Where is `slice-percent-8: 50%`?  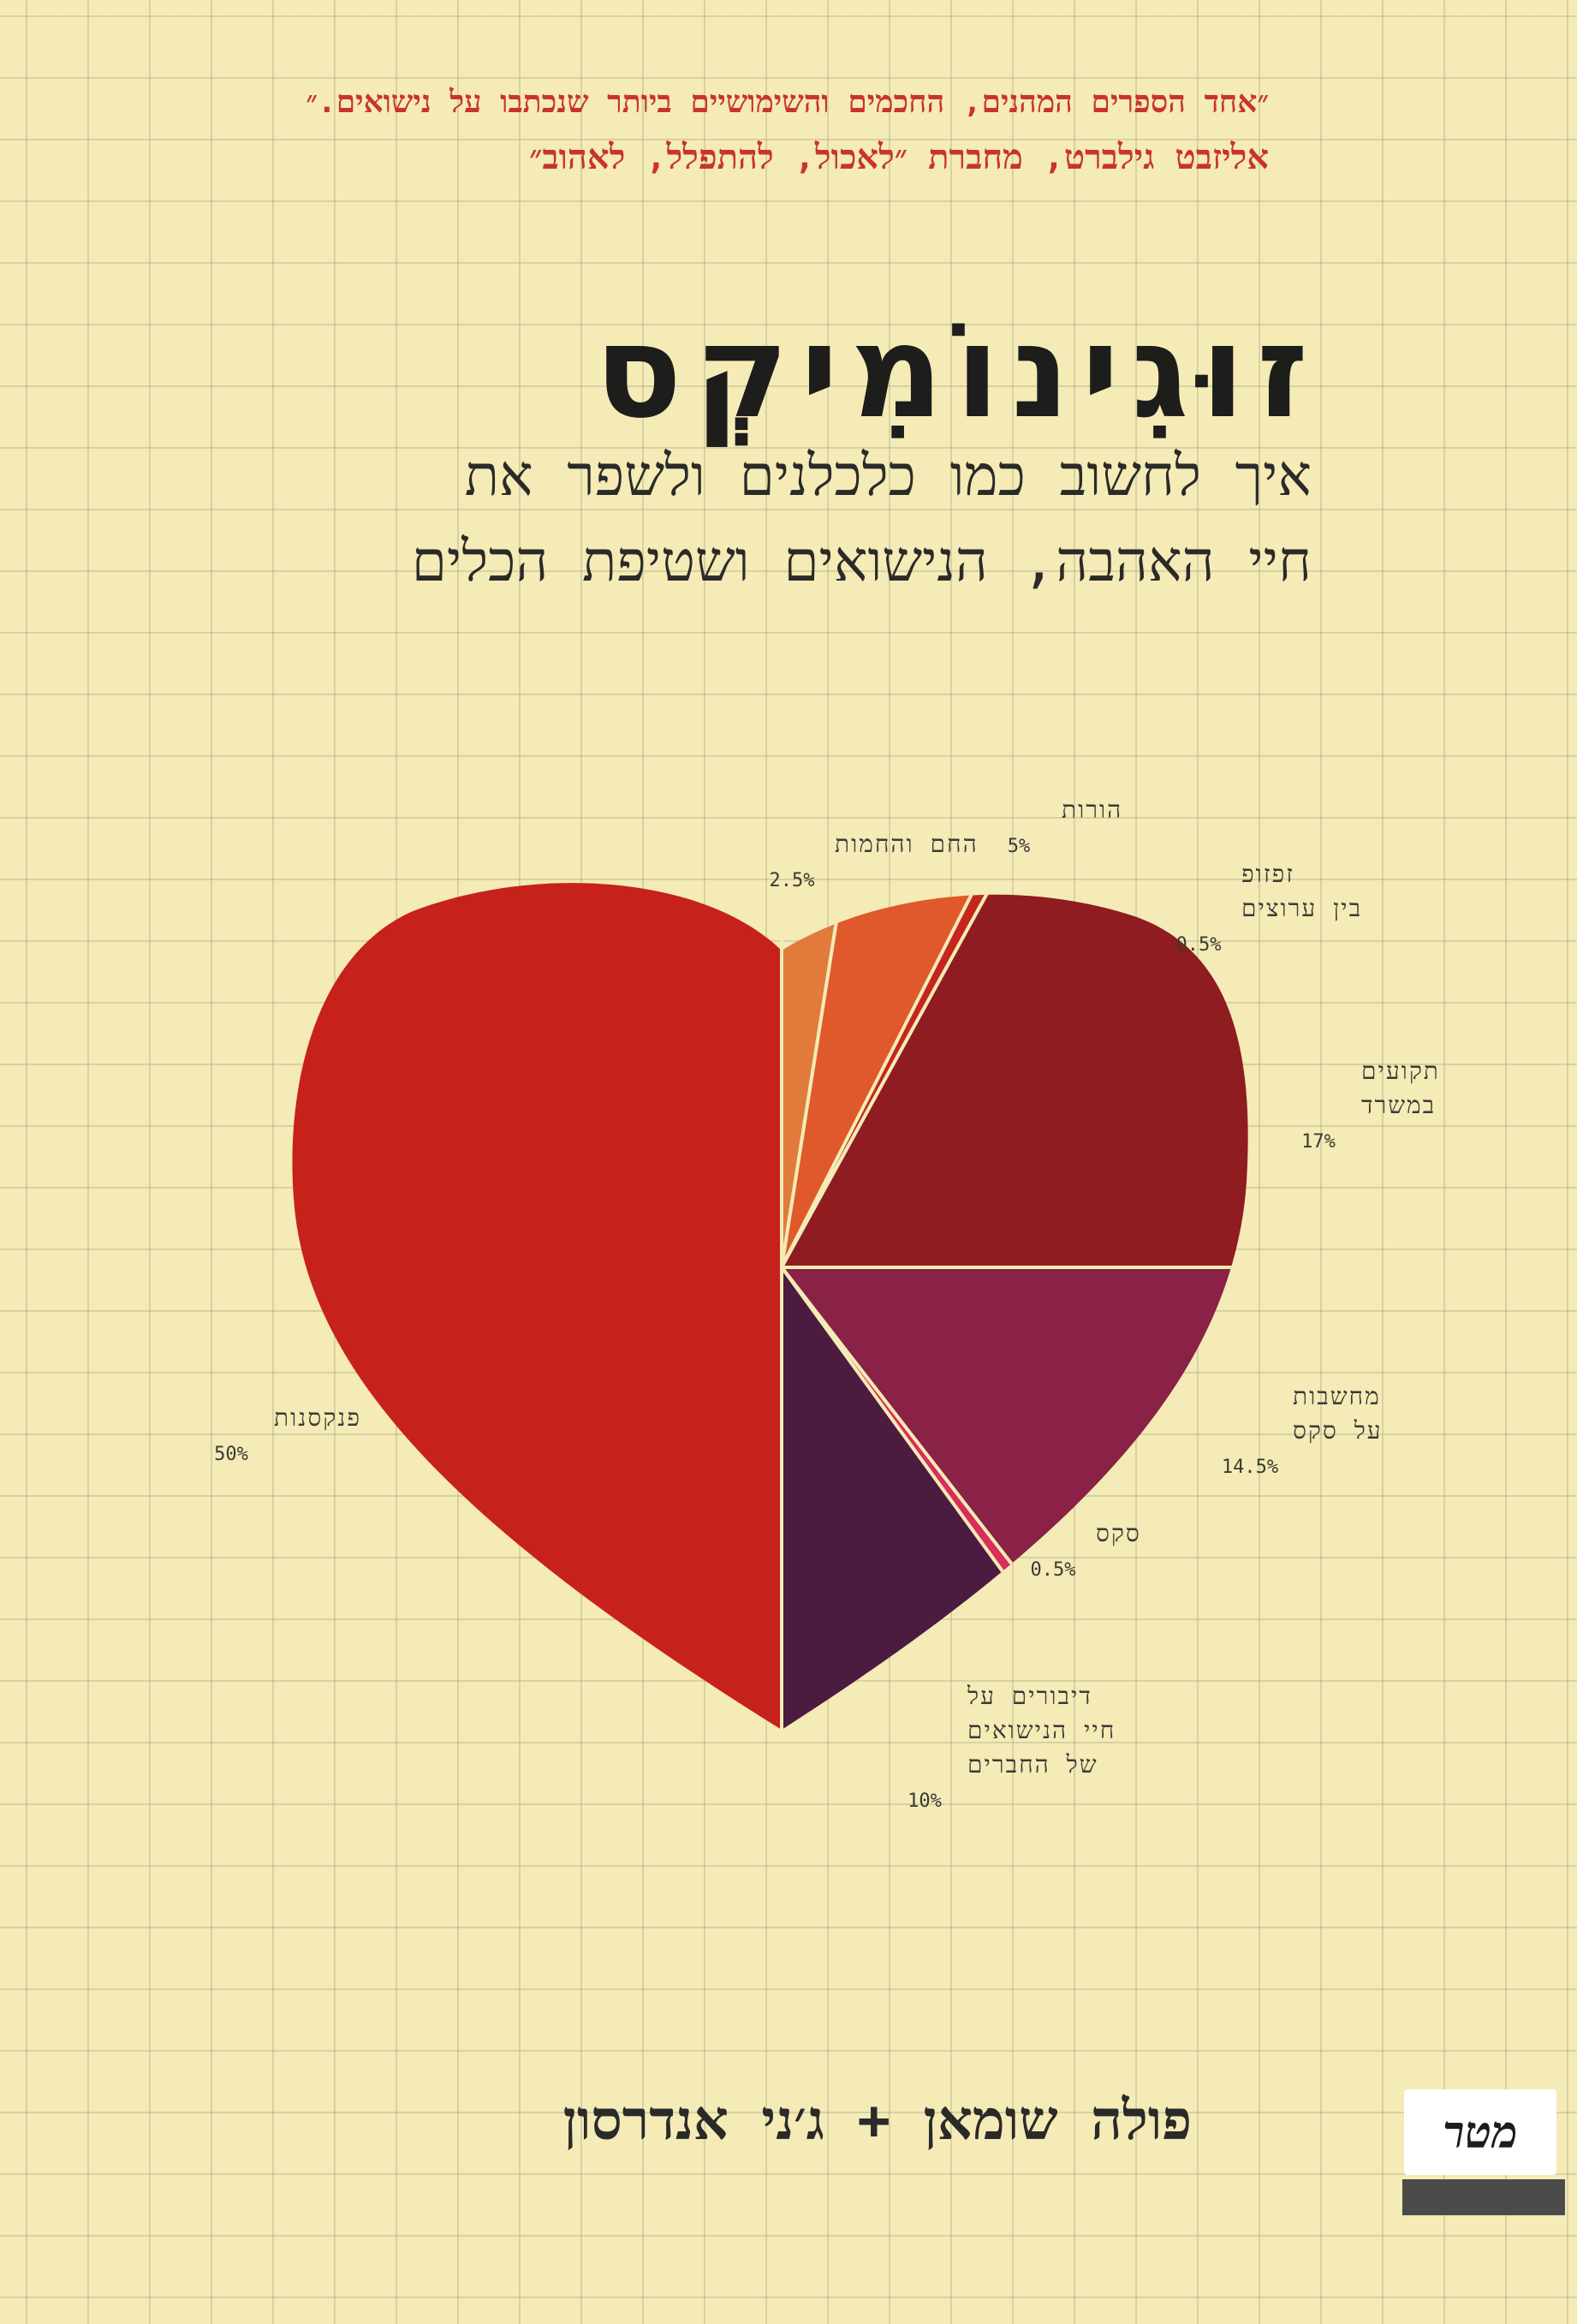 slice-percent-8: 50% is located at coordinates (231, 1454).